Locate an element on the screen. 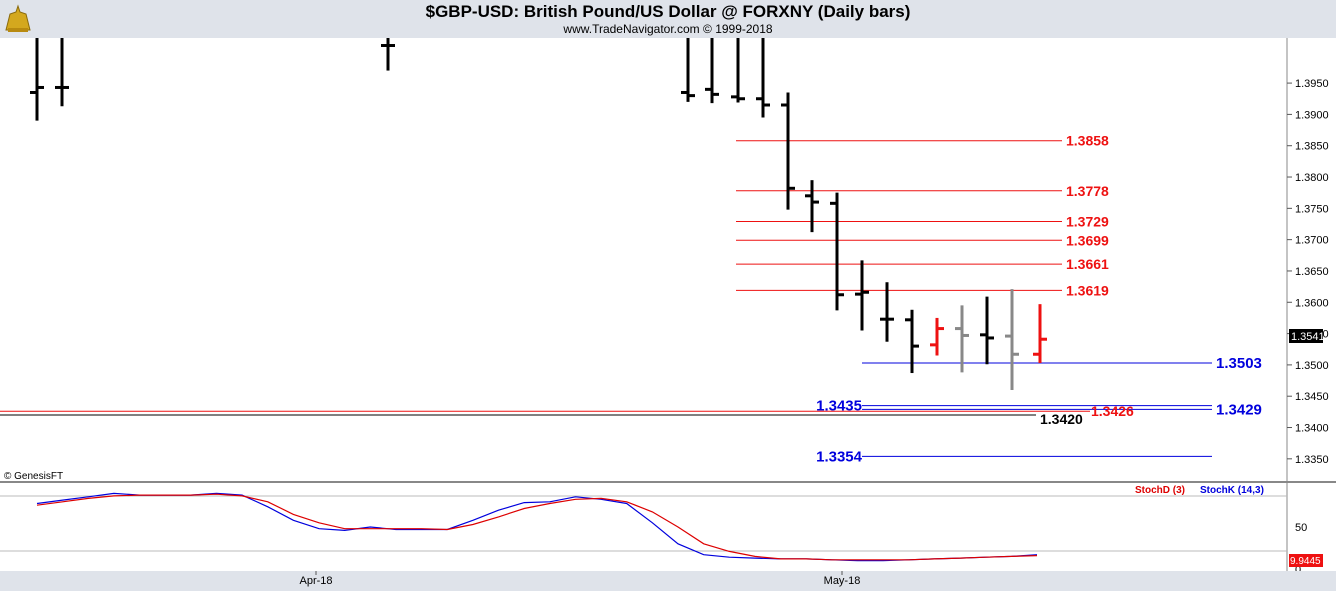  x-axis is located at coordinates (668, 581).